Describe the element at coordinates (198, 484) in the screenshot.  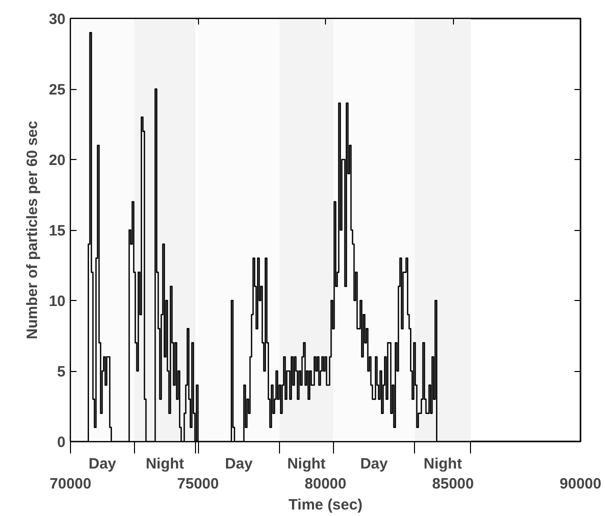
I see `x-tick-label: 75000` at that location.